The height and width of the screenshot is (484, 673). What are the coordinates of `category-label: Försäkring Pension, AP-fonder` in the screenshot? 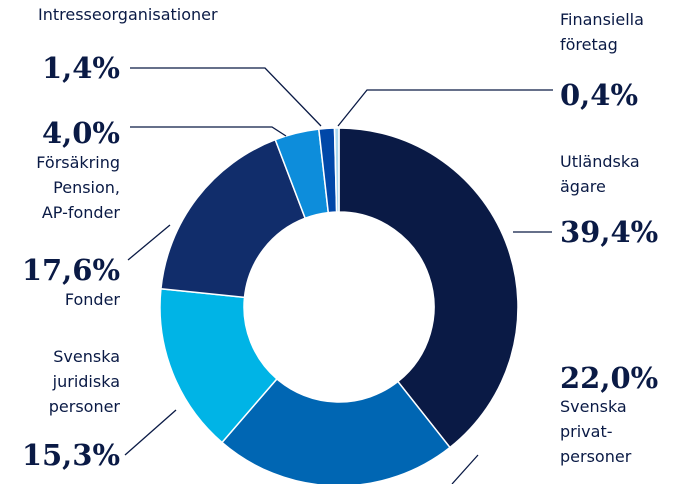 It's located at (78, 187).